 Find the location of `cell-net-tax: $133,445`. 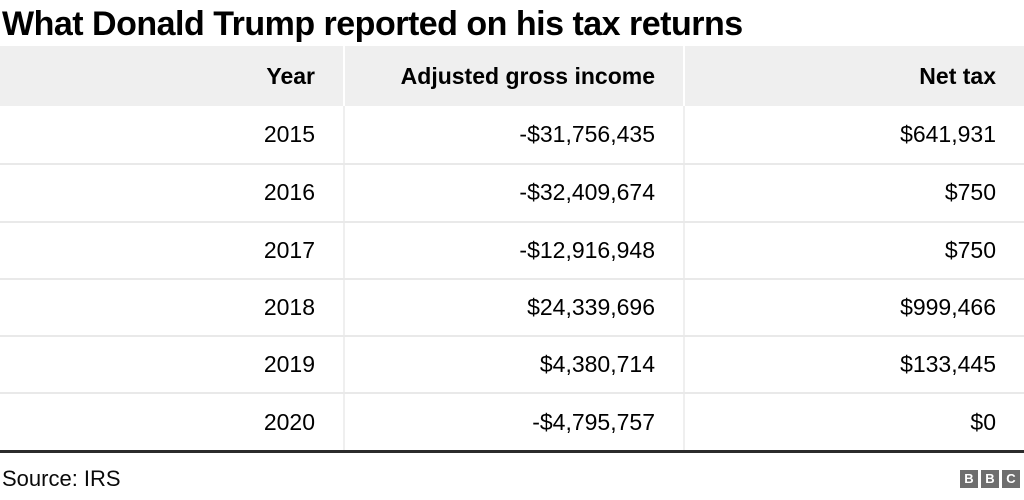

cell-net-tax: $133,445 is located at coordinates (853, 365).